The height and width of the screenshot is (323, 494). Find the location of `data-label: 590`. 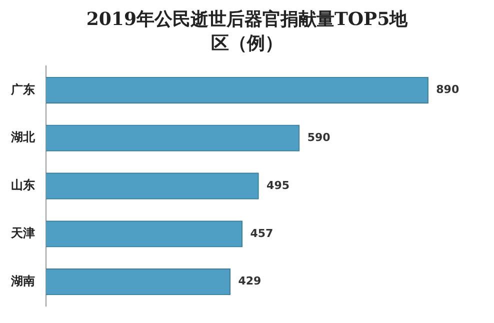

data-label: 590 is located at coordinates (319, 137).